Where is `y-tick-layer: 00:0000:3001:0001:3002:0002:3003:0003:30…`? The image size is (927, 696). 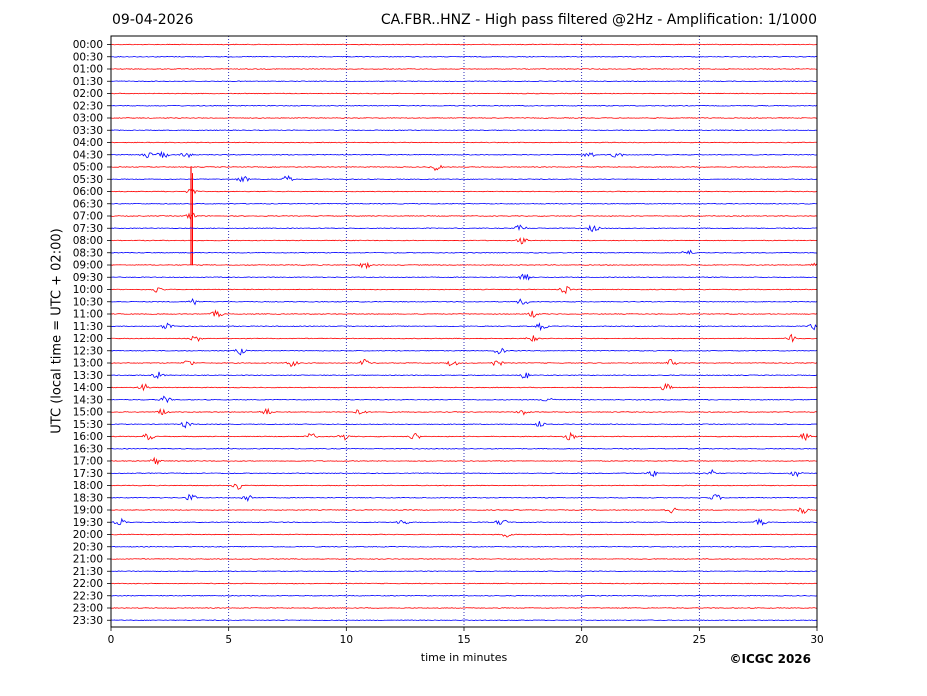
y-tick-layer: 00:0000:3001:0001:3002:0002:3003:0003:30… is located at coordinates (92, 333).